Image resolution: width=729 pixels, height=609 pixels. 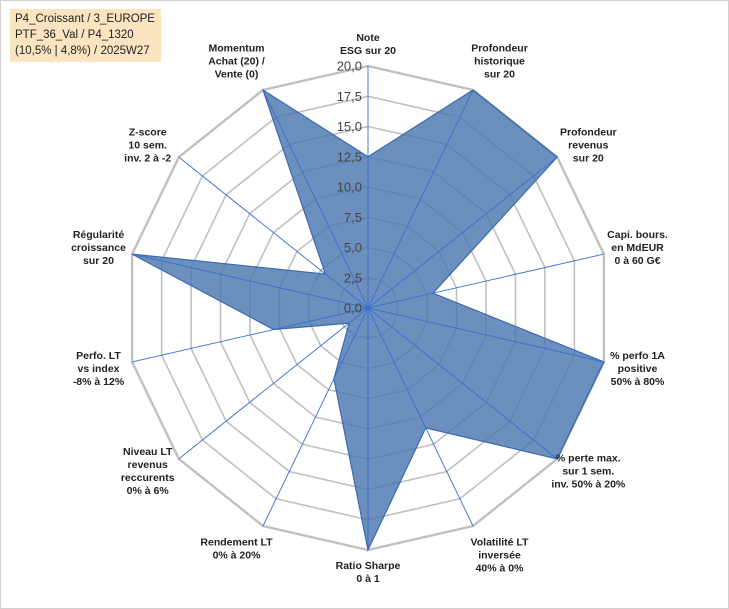 What do you see at coordinates (368, 51) in the screenshot?
I see `axis-label-line: ESG sur 20` at bounding box center [368, 51].